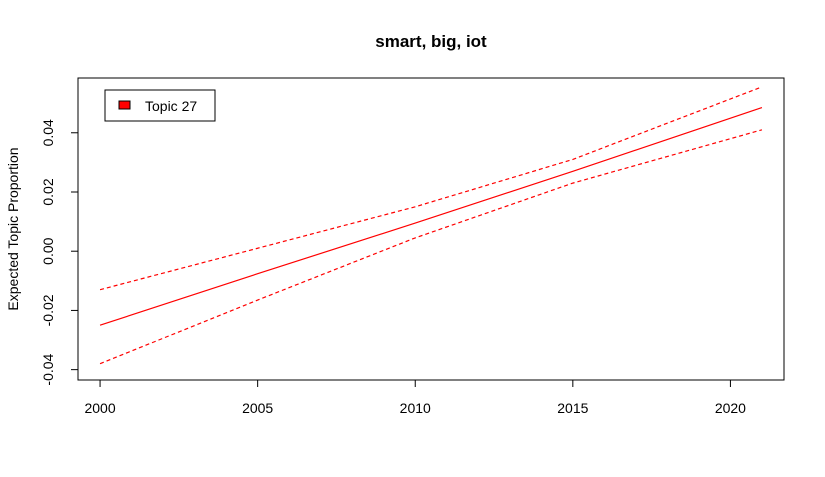 Image resolution: width=825 pixels, height=477 pixels. What do you see at coordinates (59, 252) in the screenshot?
I see `y-axis: -0.04 -0.02 0.00 0.02 0.04` at bounding box center [59, 252].